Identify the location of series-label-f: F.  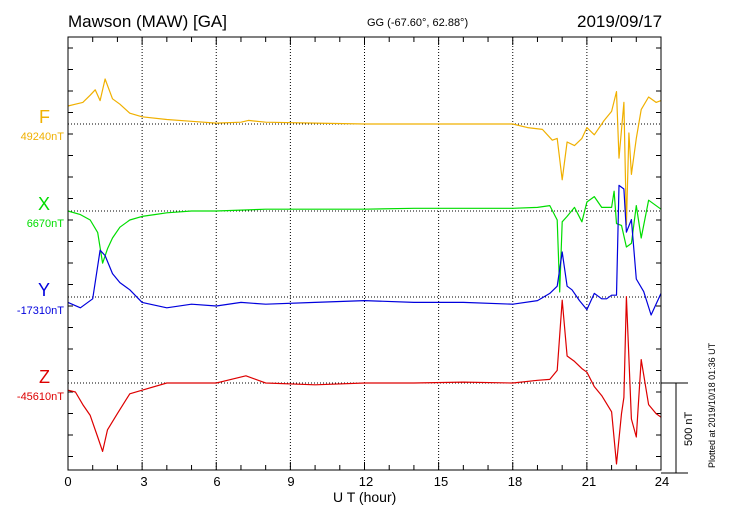
(44, 117).